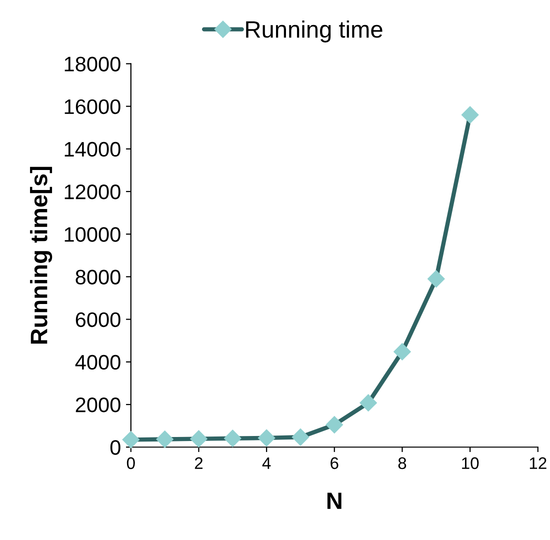  What do you see at coordinates (92, 149) in the screenshot?
I see `y-tick-label: 14000` at bounding box center [92, 149].